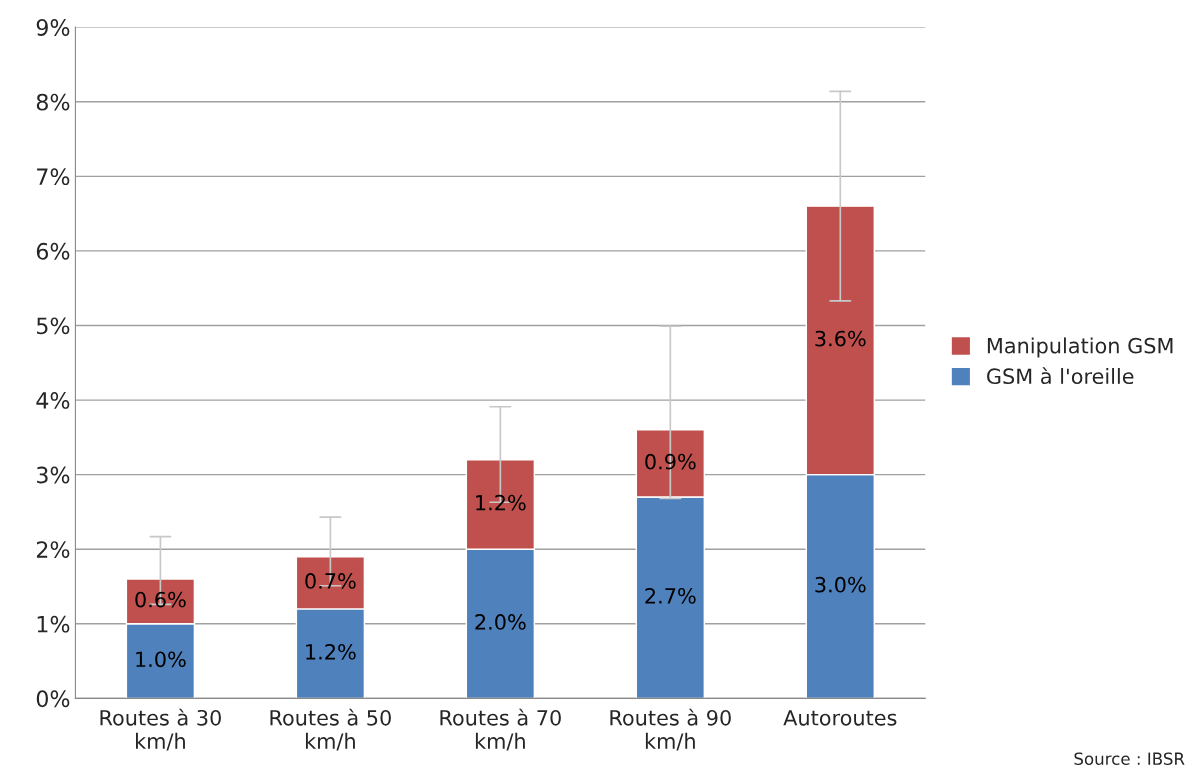 This screenshot has width=1197, height=776. What do you see at coordinates (500, 729) in the screenshot?
I see `x-tick-label: Routes à 70 km/h` at bounding box center [500, 729].